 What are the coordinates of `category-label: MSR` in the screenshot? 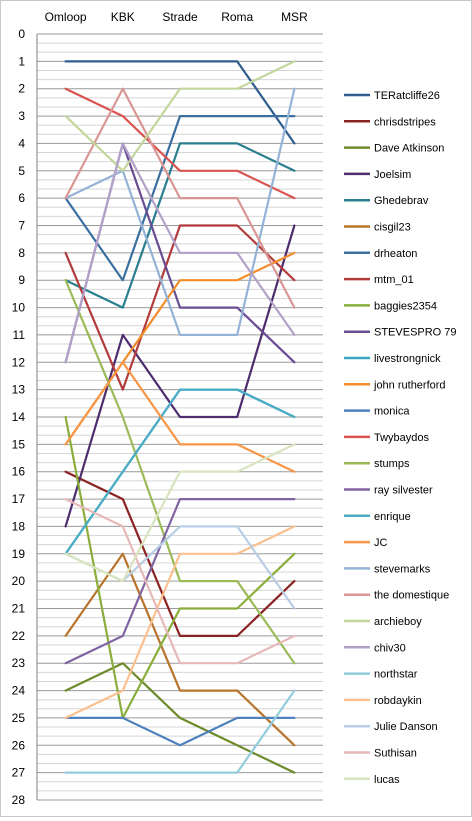 It's located at (294, 17).